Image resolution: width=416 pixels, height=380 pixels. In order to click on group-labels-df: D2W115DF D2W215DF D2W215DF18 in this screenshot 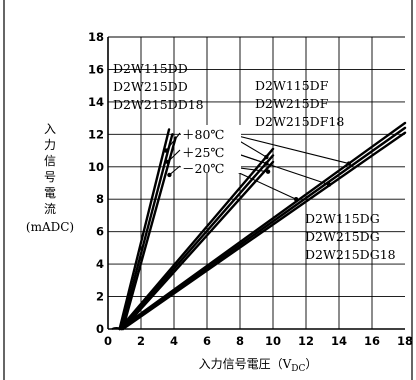, I will do `click(299, 103)`.